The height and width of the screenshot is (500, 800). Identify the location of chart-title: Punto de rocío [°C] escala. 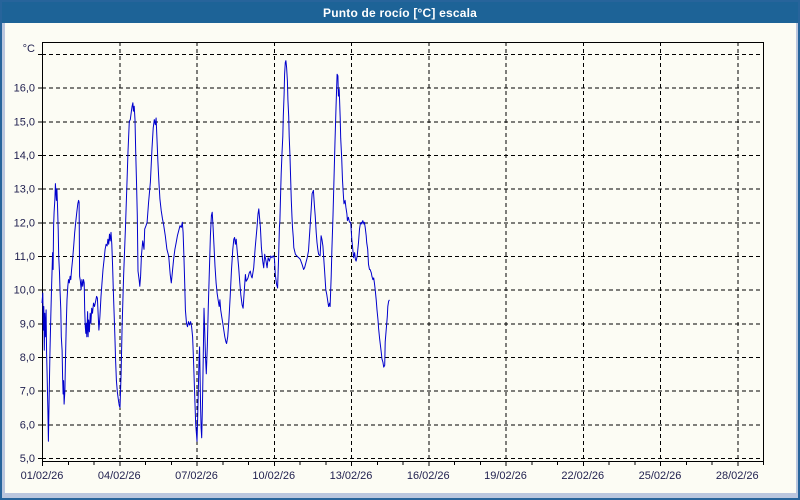
(400, 12).